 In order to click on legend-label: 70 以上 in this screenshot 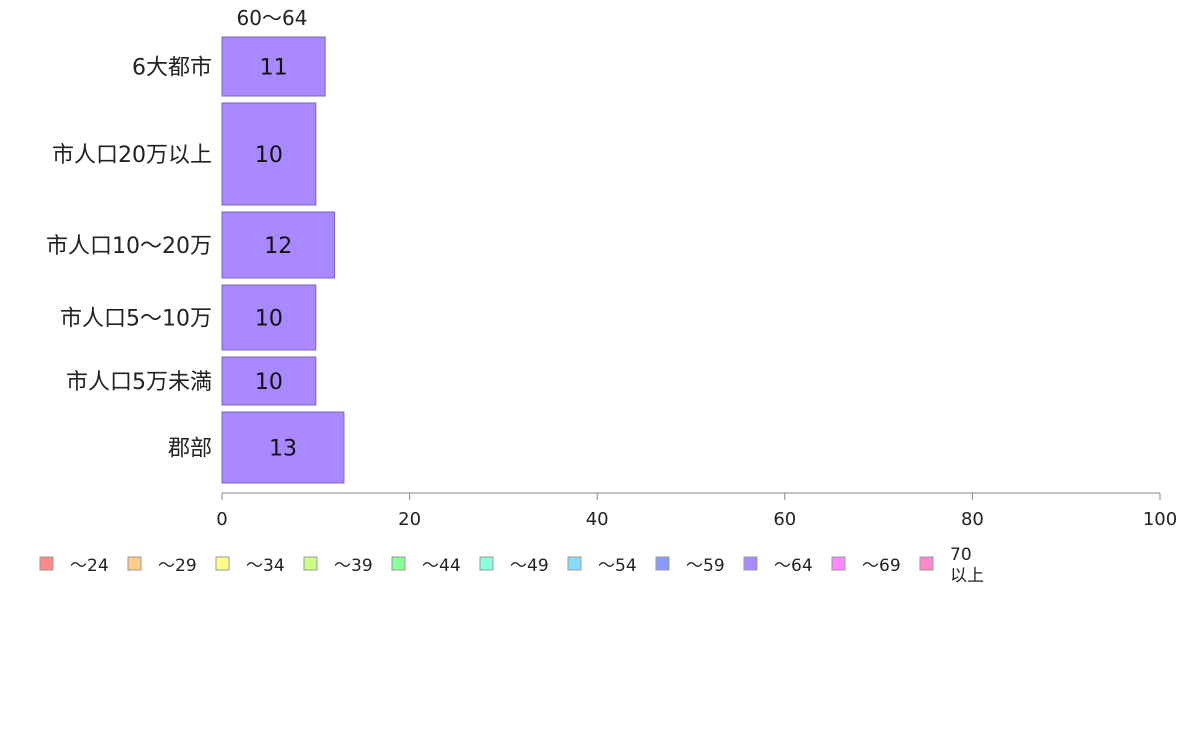, I will do `click(967, 565)`.